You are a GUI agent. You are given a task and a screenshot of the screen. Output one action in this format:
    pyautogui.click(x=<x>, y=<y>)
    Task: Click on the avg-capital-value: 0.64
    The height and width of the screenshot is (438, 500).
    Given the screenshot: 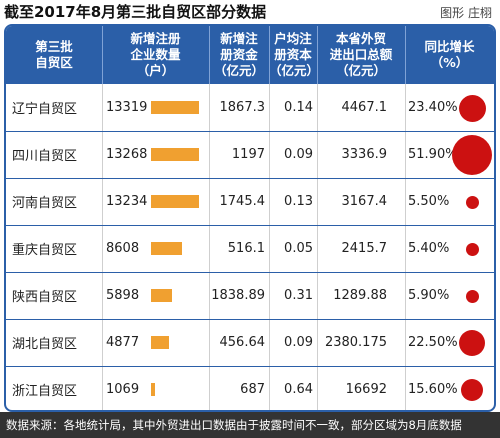 What is the action you would take?
    pyautogui.click(x=298, y=389)
    